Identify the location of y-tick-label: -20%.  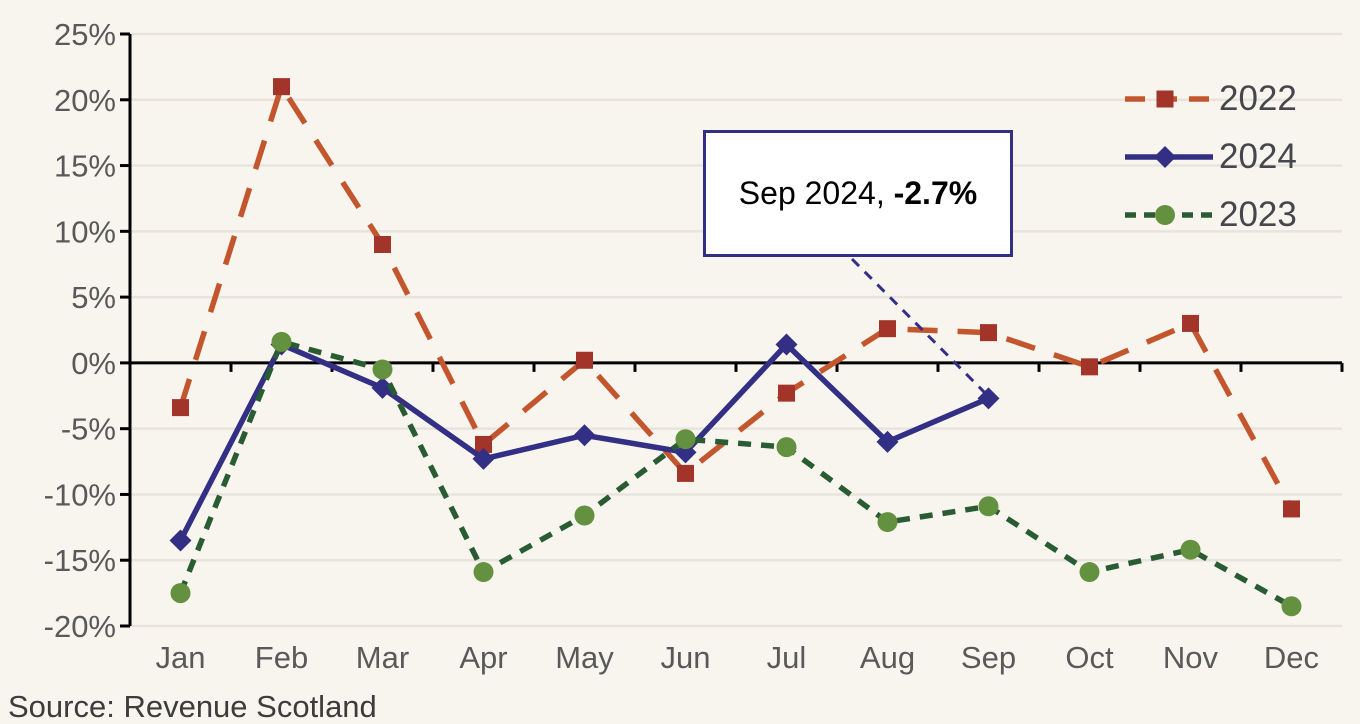
(80, 626).